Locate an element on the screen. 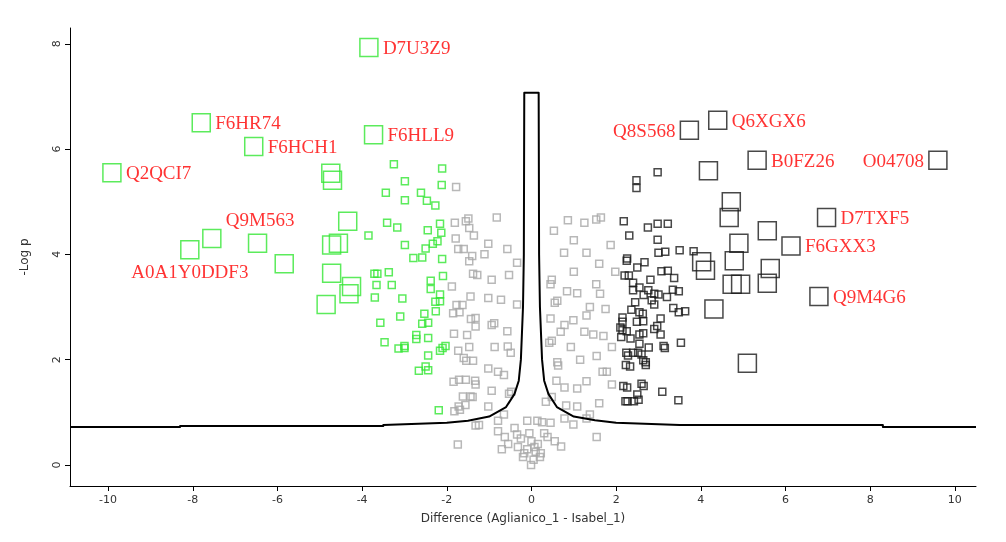  annotation: F6GXX3 is located at coordinates (840, 246).